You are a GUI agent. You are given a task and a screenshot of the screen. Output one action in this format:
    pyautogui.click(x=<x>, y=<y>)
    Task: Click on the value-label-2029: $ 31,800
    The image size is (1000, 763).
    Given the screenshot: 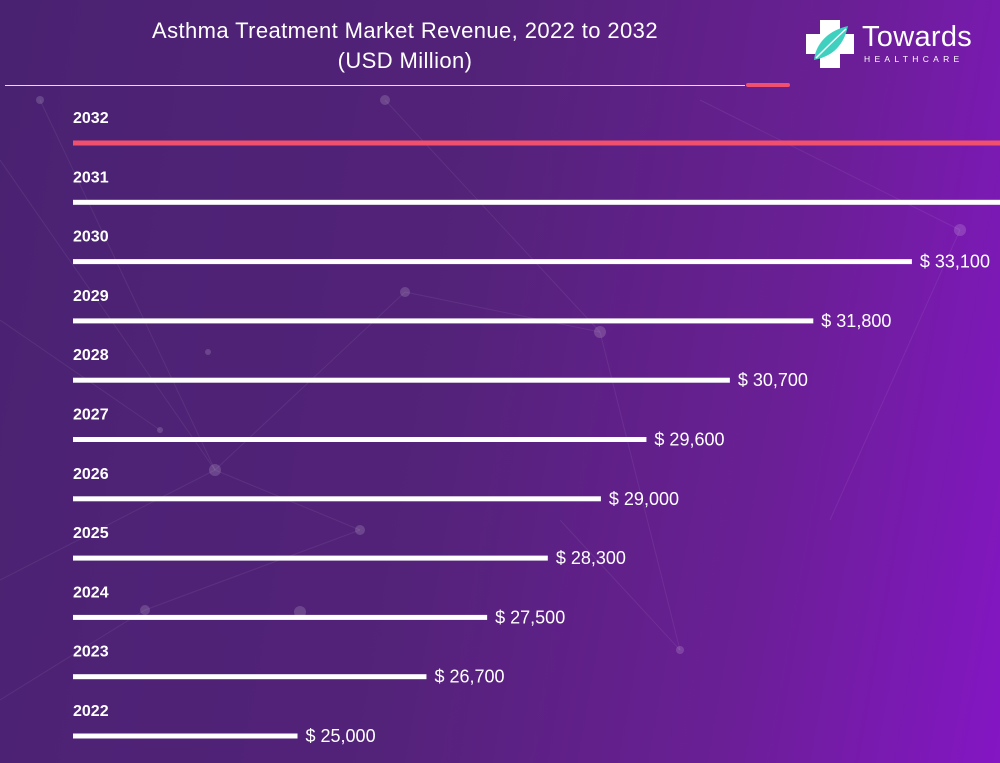 What is the action you would take?
    pyautogui.click(x=856, y=321)
    